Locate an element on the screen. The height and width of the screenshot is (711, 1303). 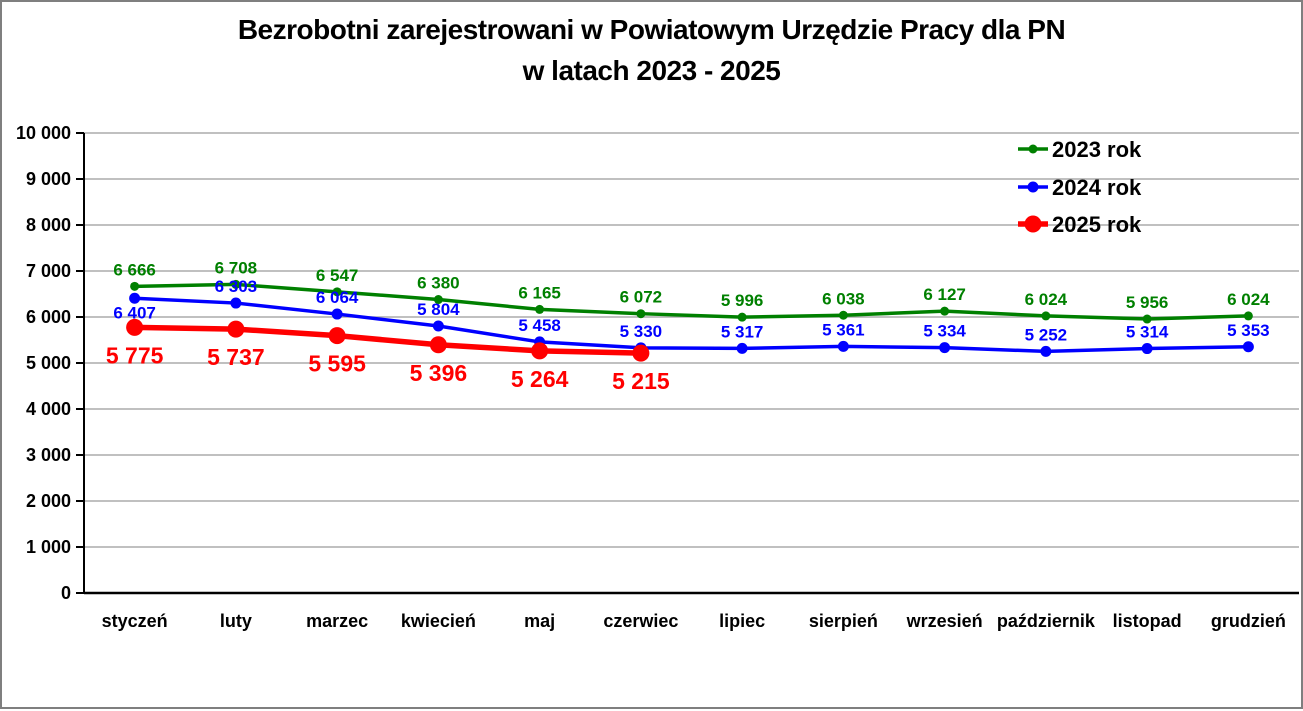
x-axis-category-label: sierpień is located at coordinates (843, 621).